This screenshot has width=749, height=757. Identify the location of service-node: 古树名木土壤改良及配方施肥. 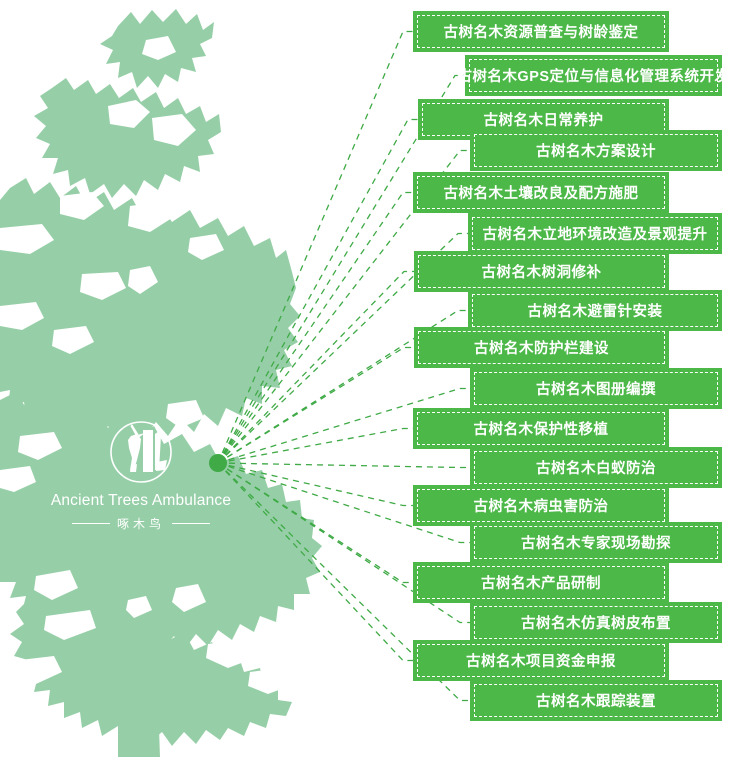
(541, 192).